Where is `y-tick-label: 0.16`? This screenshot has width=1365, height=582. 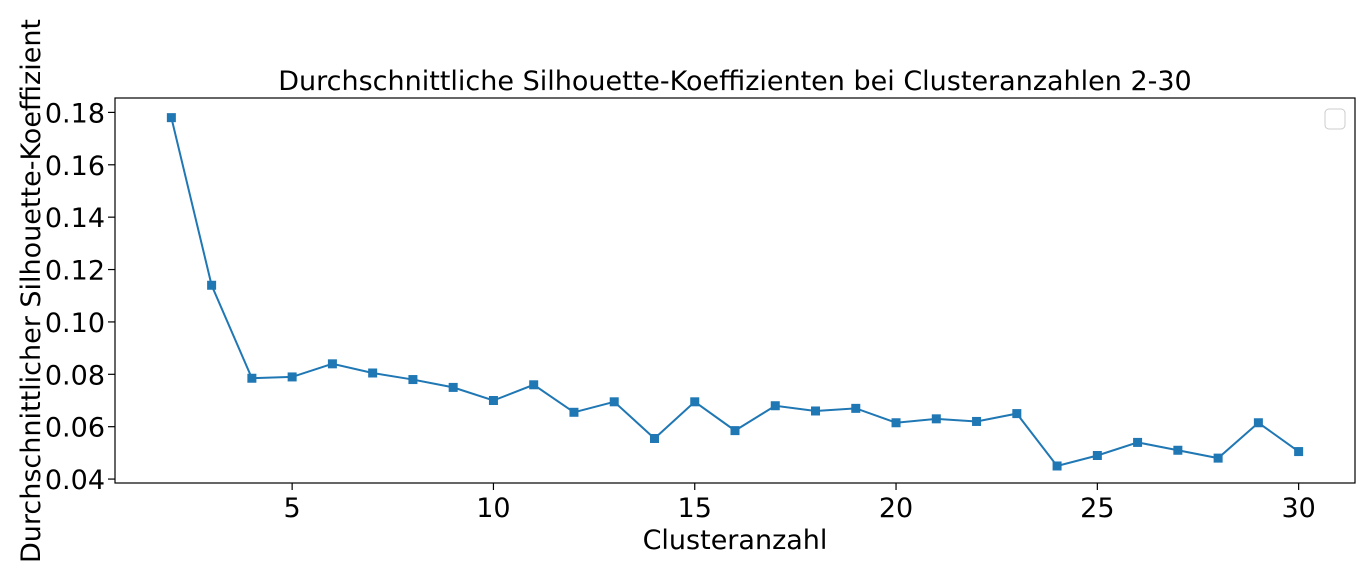
y-tick-label: 0.16 is located at coordinates (75, 166).